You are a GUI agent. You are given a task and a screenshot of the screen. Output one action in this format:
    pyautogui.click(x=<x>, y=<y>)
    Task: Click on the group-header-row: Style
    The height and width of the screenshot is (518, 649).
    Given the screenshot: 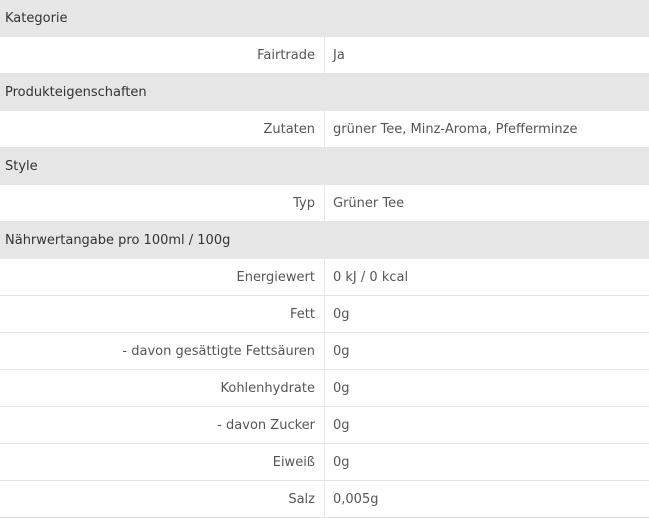 What is the action you would take?
    pyautogui.click(x=324, y=166)
    